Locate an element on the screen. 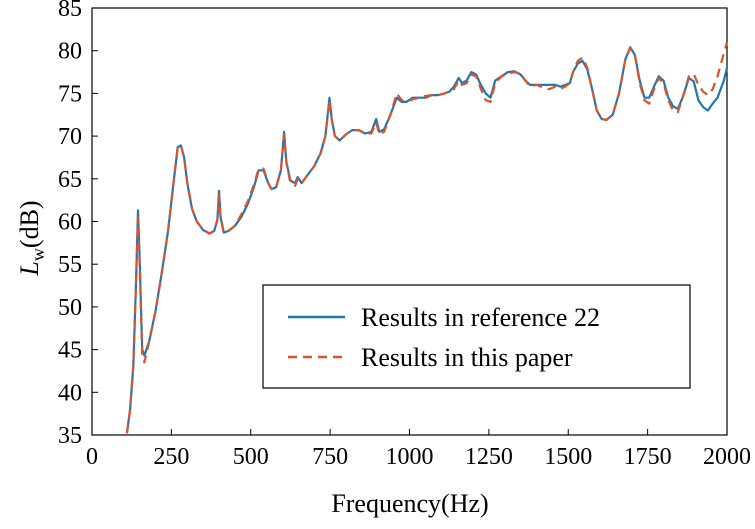  y-tick-label: 60 is located at coordinates (70, 223).